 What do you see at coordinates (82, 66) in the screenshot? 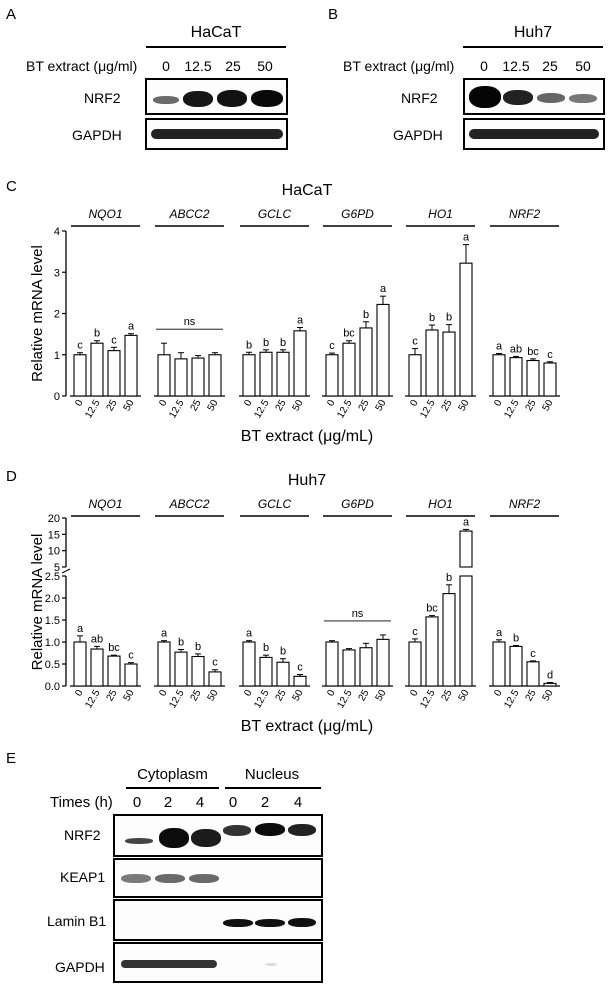
I see `panel-a-treatment-label: BT extract (μg/ml)` at bounding box center [82, 66].